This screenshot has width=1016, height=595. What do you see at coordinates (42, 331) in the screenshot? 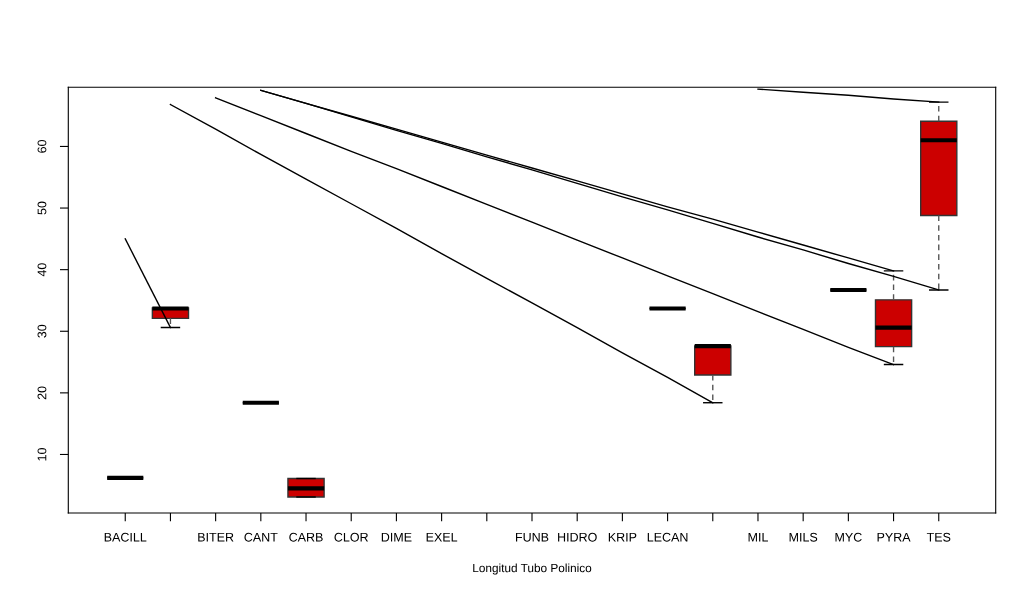
I see `y-tick-label: 30` at bounding box center [42, 331].